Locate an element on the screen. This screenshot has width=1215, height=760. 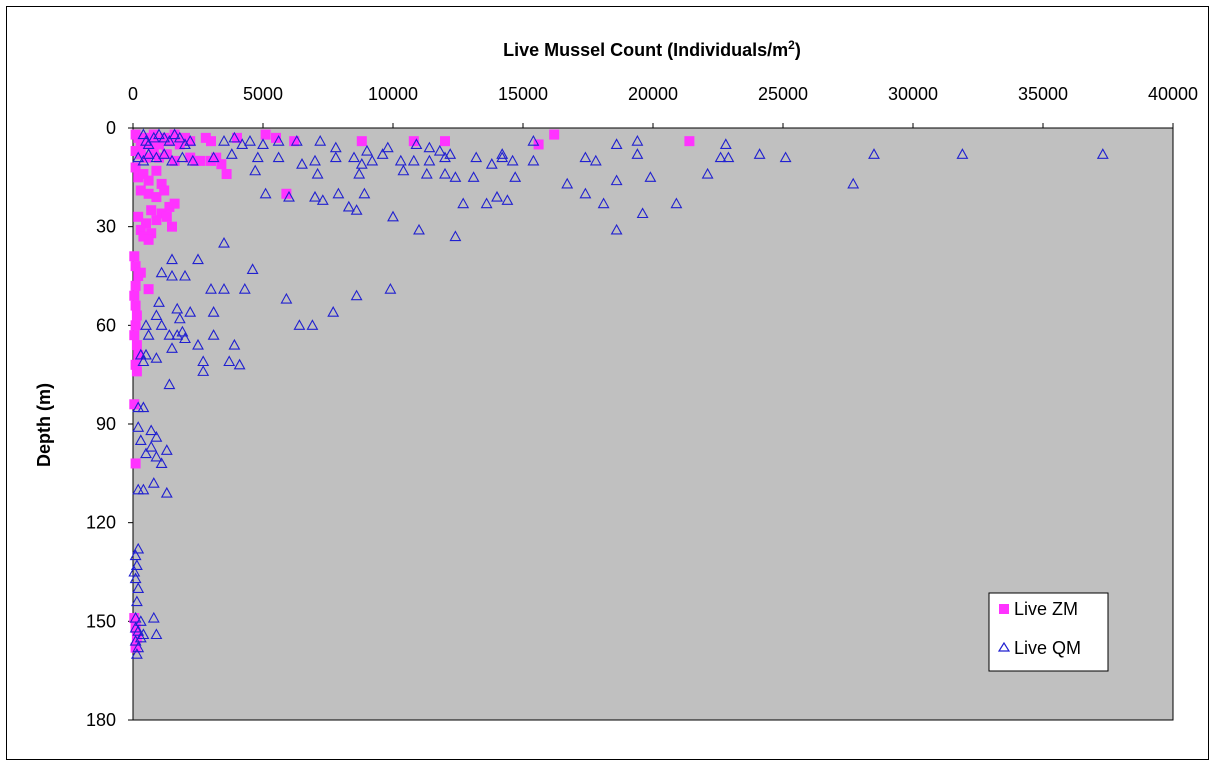
x-tick-label: 35000 is located at coordinates (1043, 94).